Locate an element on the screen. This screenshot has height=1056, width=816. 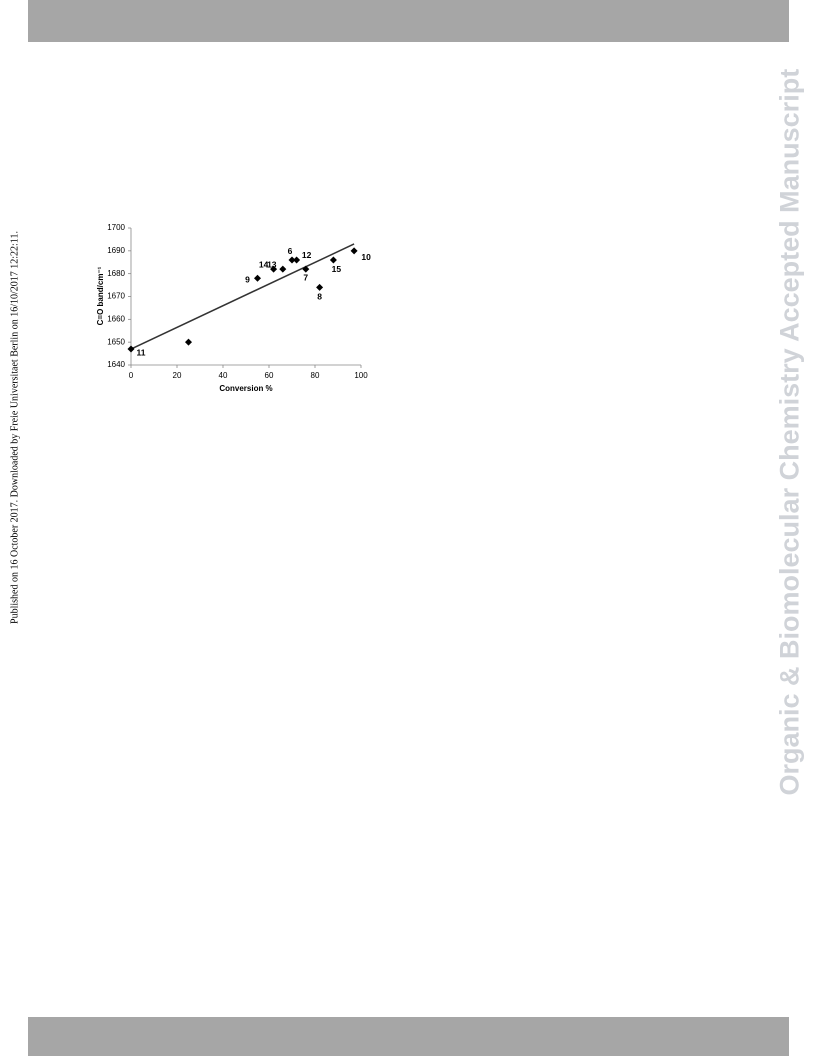
trendline is located at coordinates (242, 296).